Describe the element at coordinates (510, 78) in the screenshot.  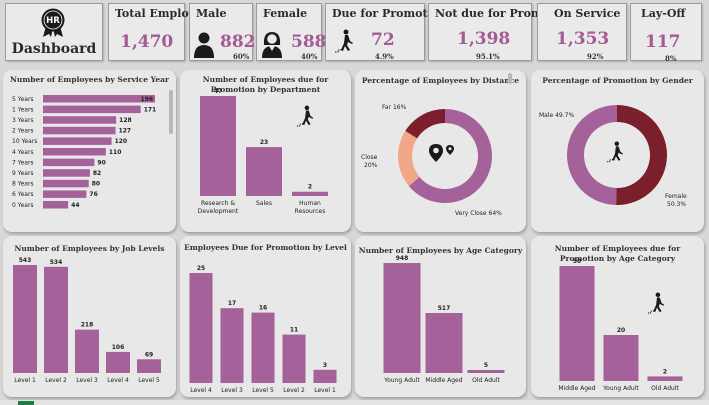
I see `distance-scrollbar` at that location.